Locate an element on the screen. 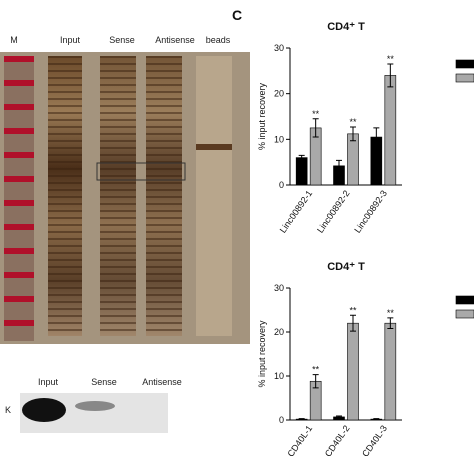  lane-label: Sense is located at coordinates (122, 40).